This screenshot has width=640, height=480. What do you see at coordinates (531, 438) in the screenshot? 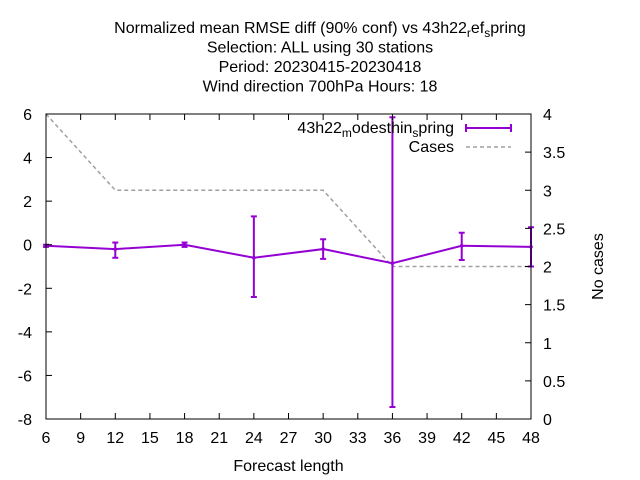
I see `x-tick-label: 48` at bounding box center [531, 438].